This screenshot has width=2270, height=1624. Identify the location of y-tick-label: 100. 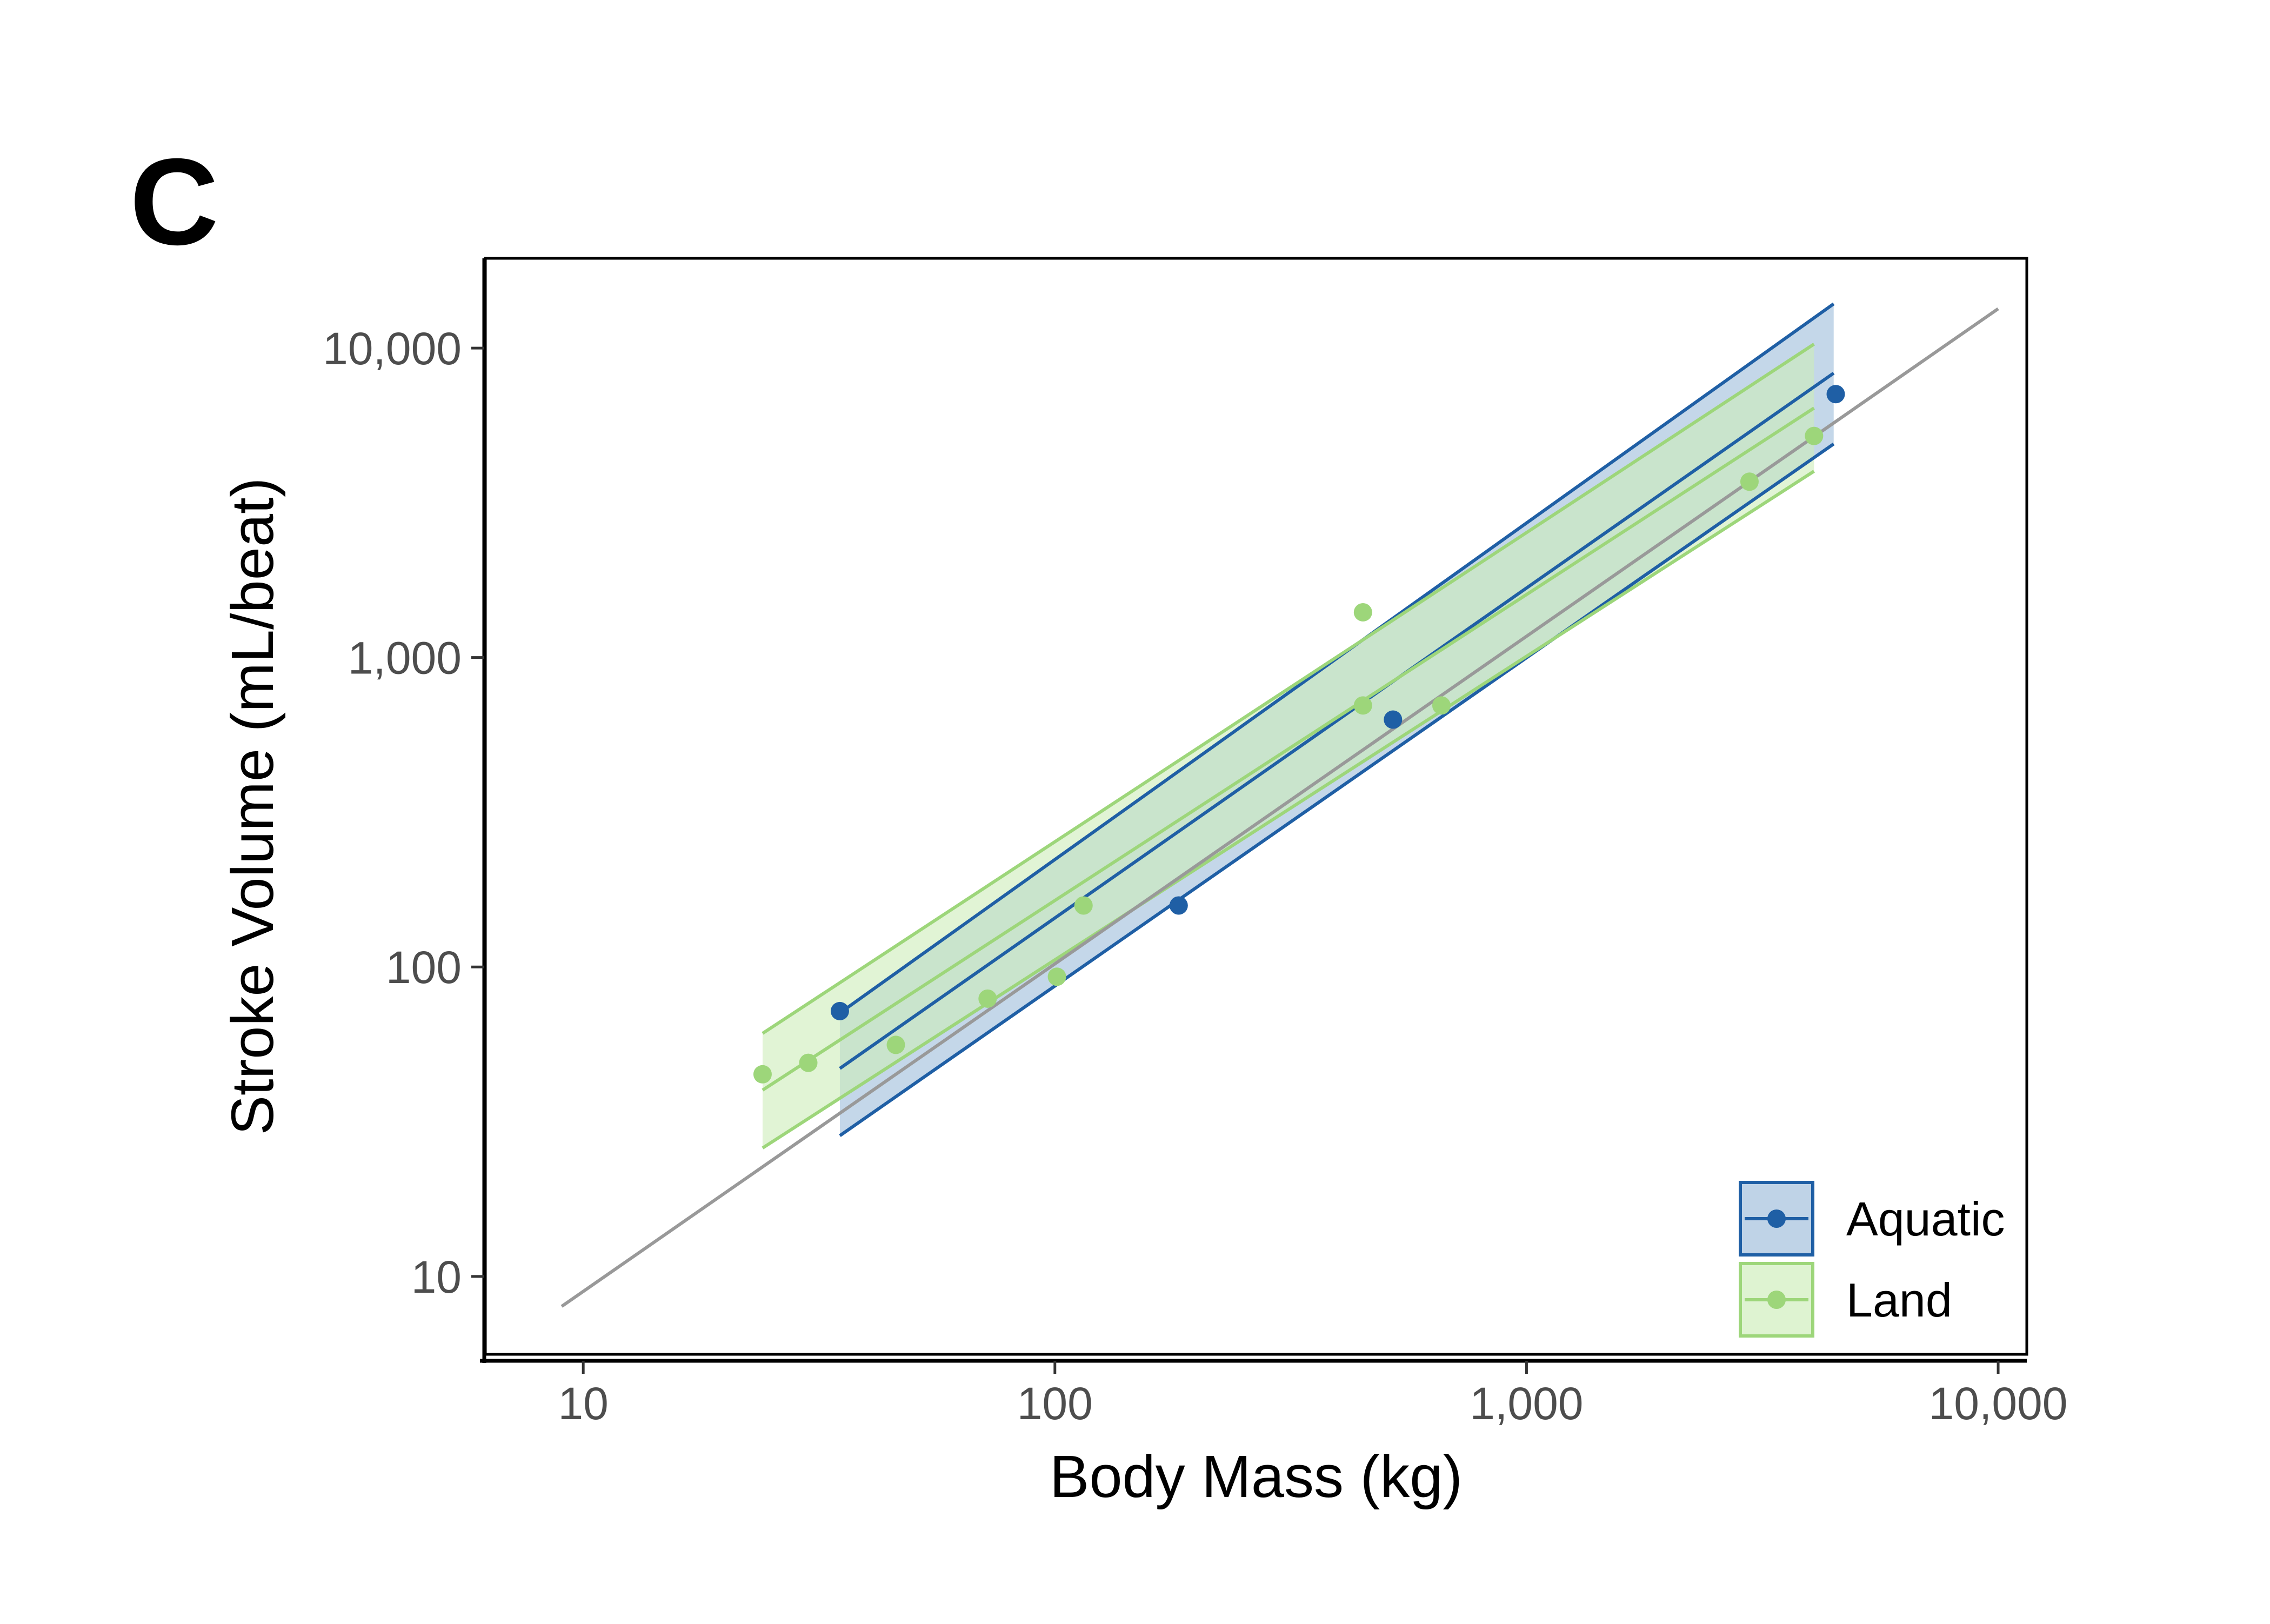
(424, 968).